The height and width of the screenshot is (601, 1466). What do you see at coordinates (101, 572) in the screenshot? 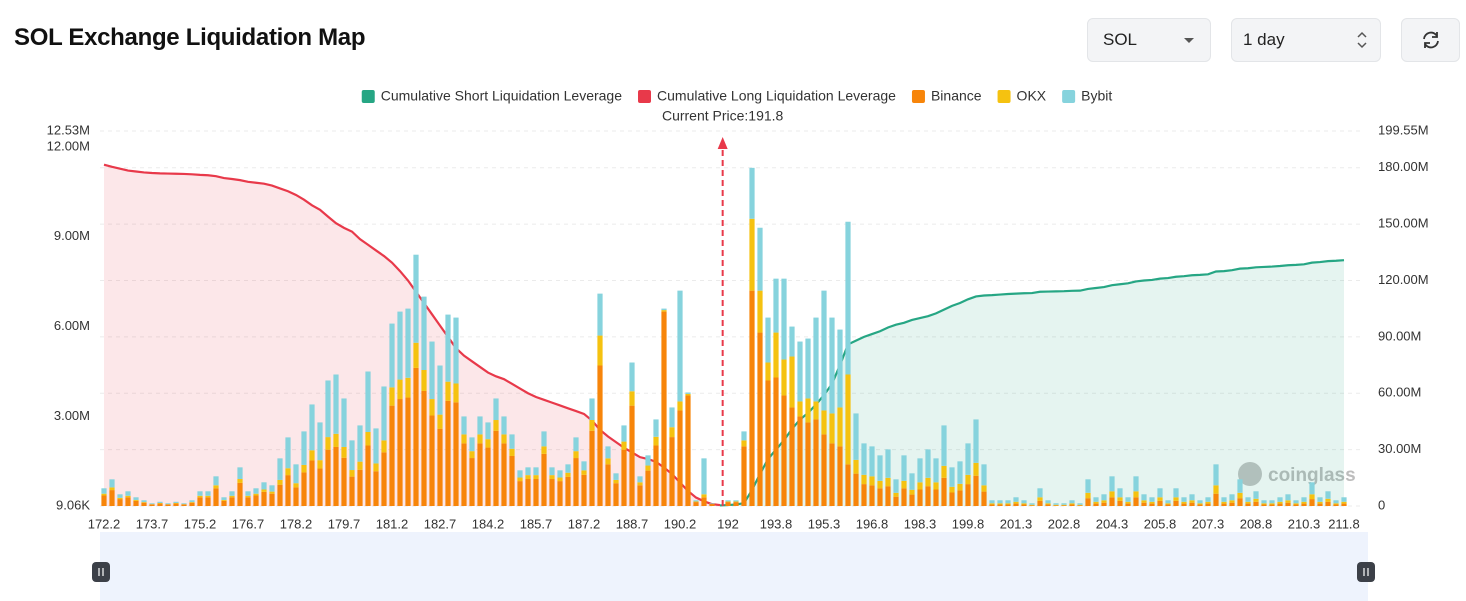
I see `zoom-handle-left` at bounding box center [101, 572].